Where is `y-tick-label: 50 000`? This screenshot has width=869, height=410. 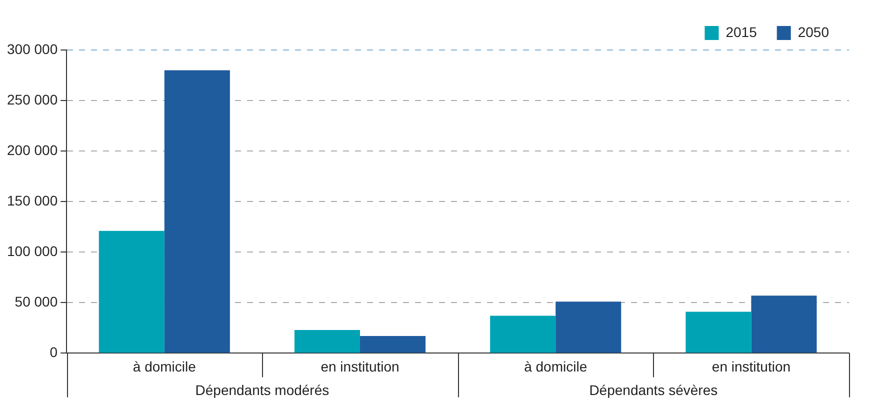
y-tick-label: 50 000 is located at coordinates (36, 302).